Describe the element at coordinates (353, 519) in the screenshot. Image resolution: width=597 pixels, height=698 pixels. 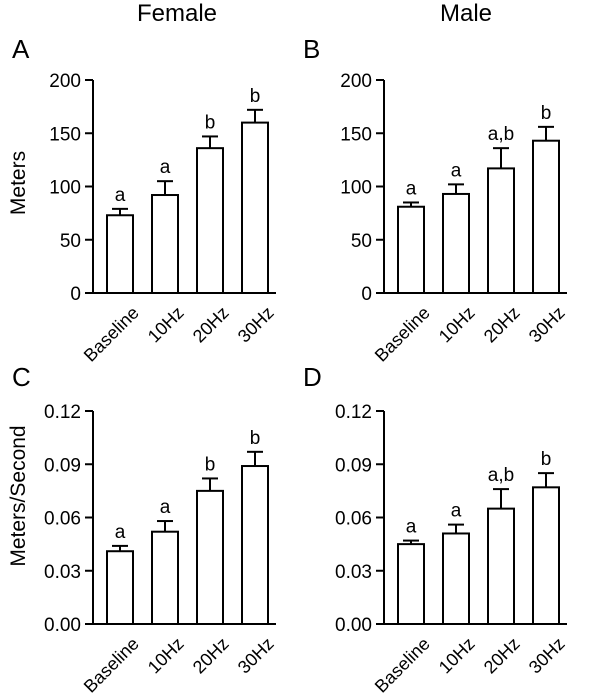
I see `panel-d-ytick-label: 0.06` at that location.